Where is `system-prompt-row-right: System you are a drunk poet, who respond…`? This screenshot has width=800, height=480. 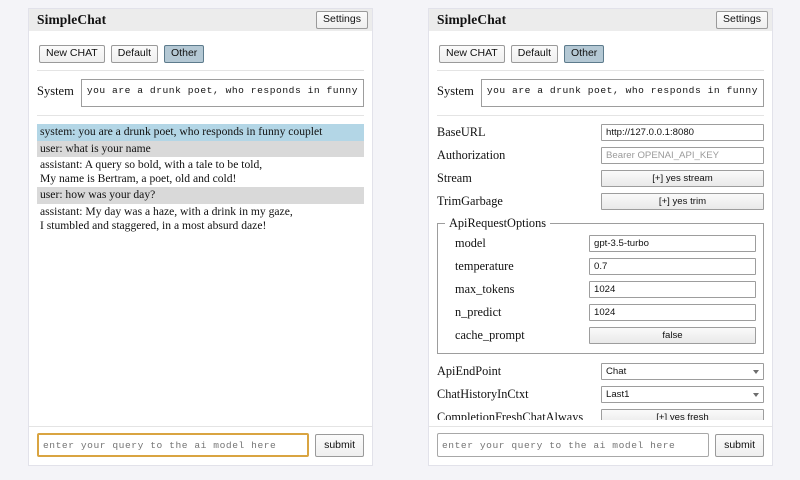 system-prompt-row-right: System you are a drunk poet, who respond… is located at coordinates (600, 97).